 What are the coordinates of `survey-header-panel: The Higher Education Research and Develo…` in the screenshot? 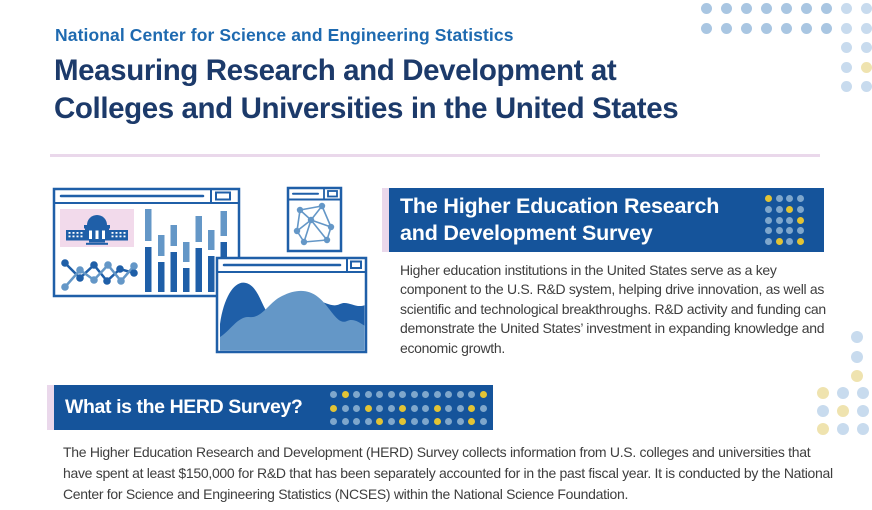 It's located at (606, 220).